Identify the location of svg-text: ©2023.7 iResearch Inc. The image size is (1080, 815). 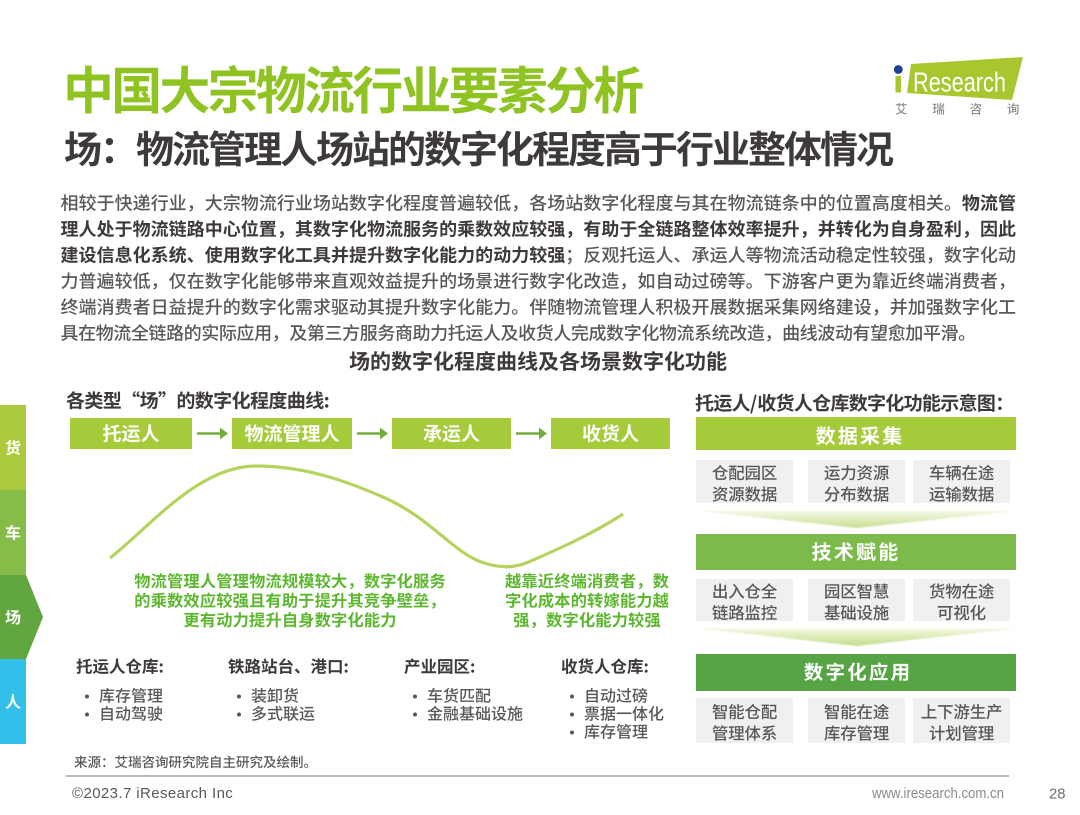
(152, 793).